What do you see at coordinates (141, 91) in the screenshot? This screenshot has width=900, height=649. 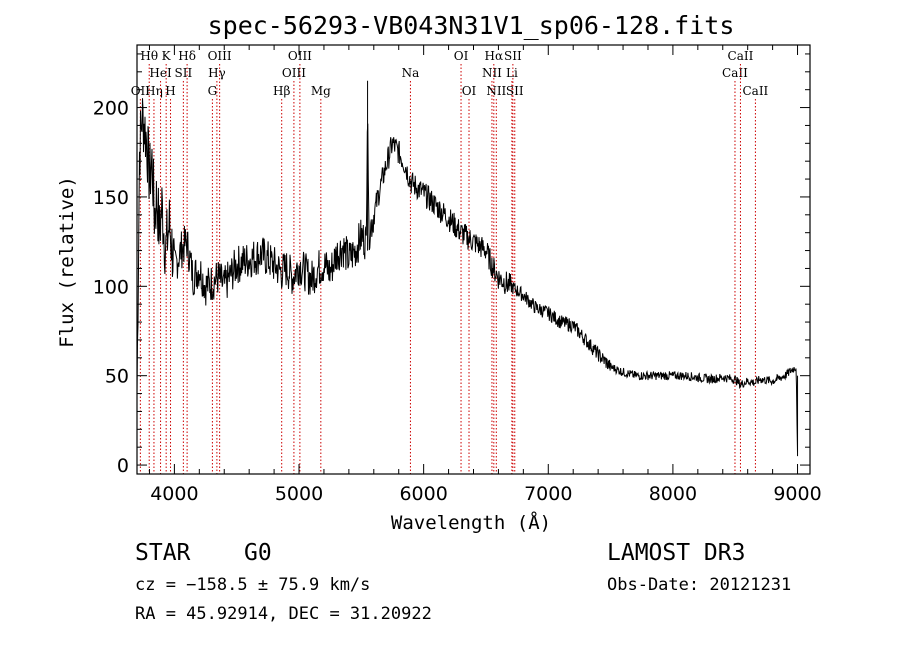 I see `line-label-0: OII` at bounding box center [141, 91].